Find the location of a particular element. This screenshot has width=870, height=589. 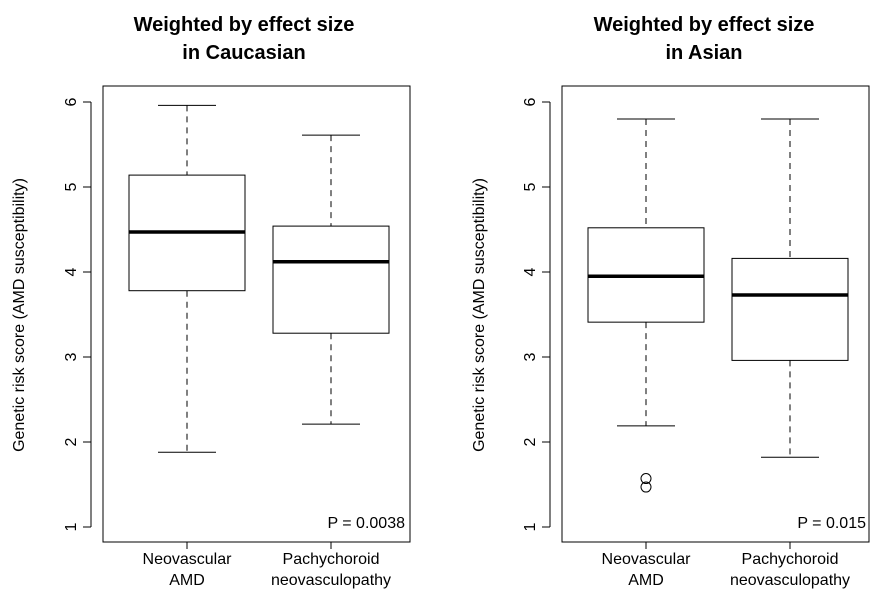

chart-title-line-2: in Asian is located at coordinates (703, 53).